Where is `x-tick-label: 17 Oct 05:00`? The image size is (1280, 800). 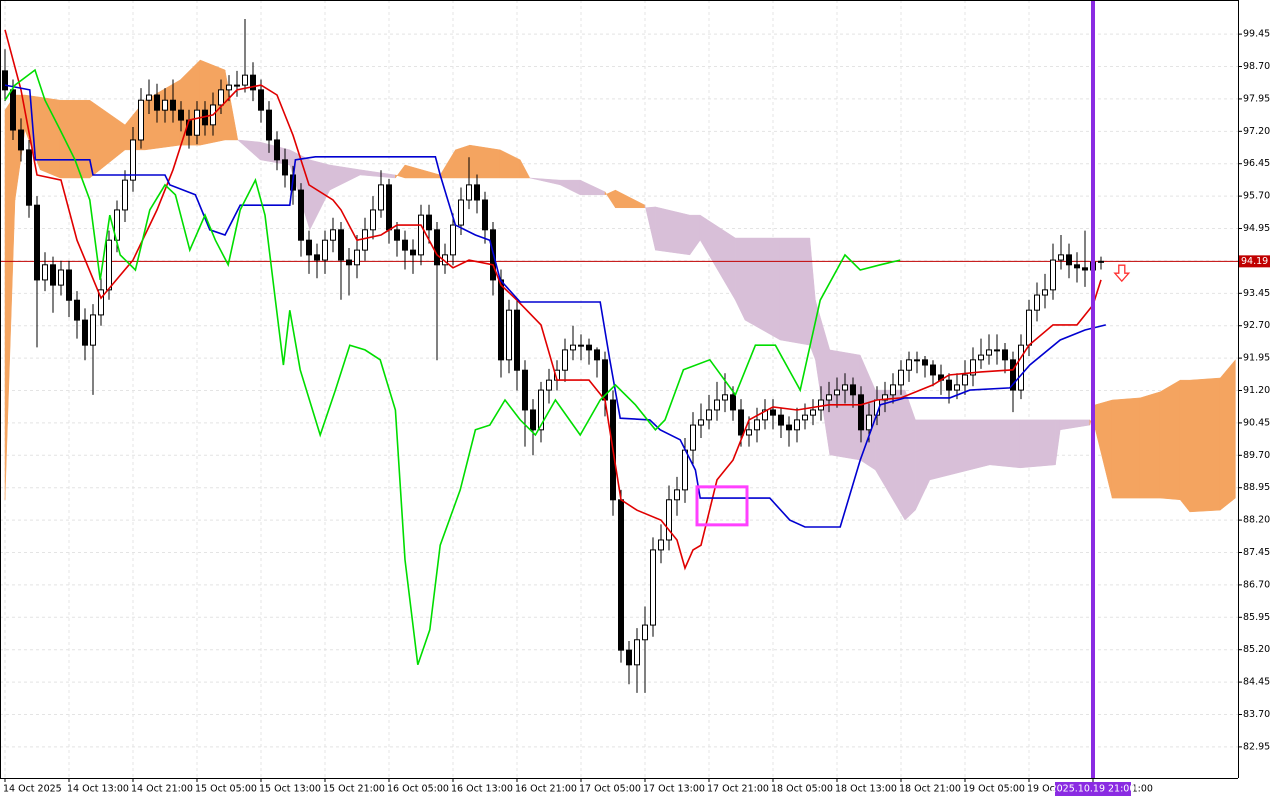 x-tick-label: 17 Oct 05:00 is located at coordinates (610, 789).